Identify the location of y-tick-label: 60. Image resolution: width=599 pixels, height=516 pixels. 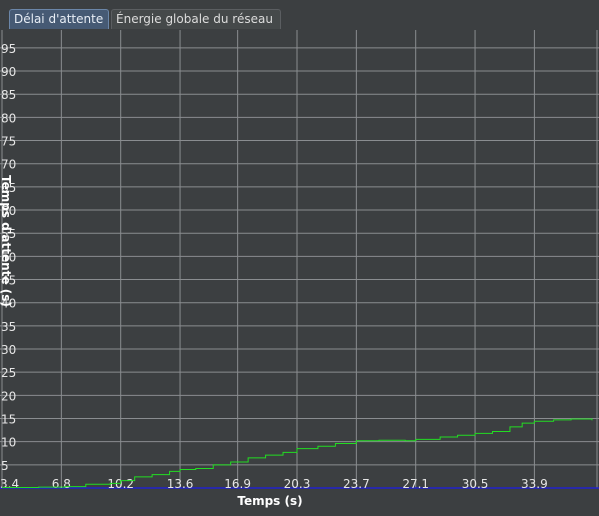
(8, 211).